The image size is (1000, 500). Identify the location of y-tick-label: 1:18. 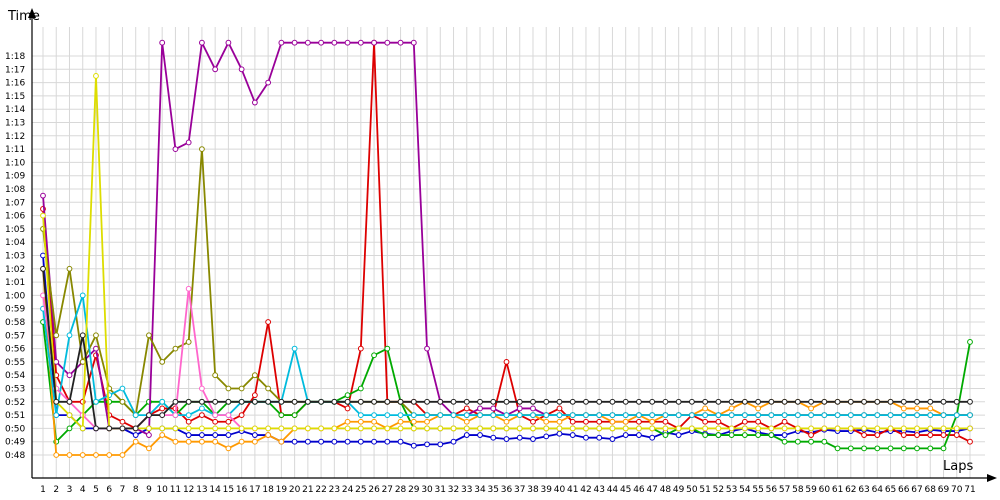
(15, 57).